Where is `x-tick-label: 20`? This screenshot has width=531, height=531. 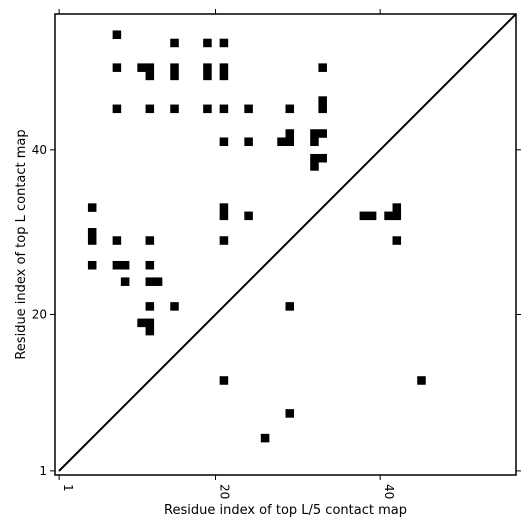 x-tick-label: 20 is located at coordinates (225, 491).